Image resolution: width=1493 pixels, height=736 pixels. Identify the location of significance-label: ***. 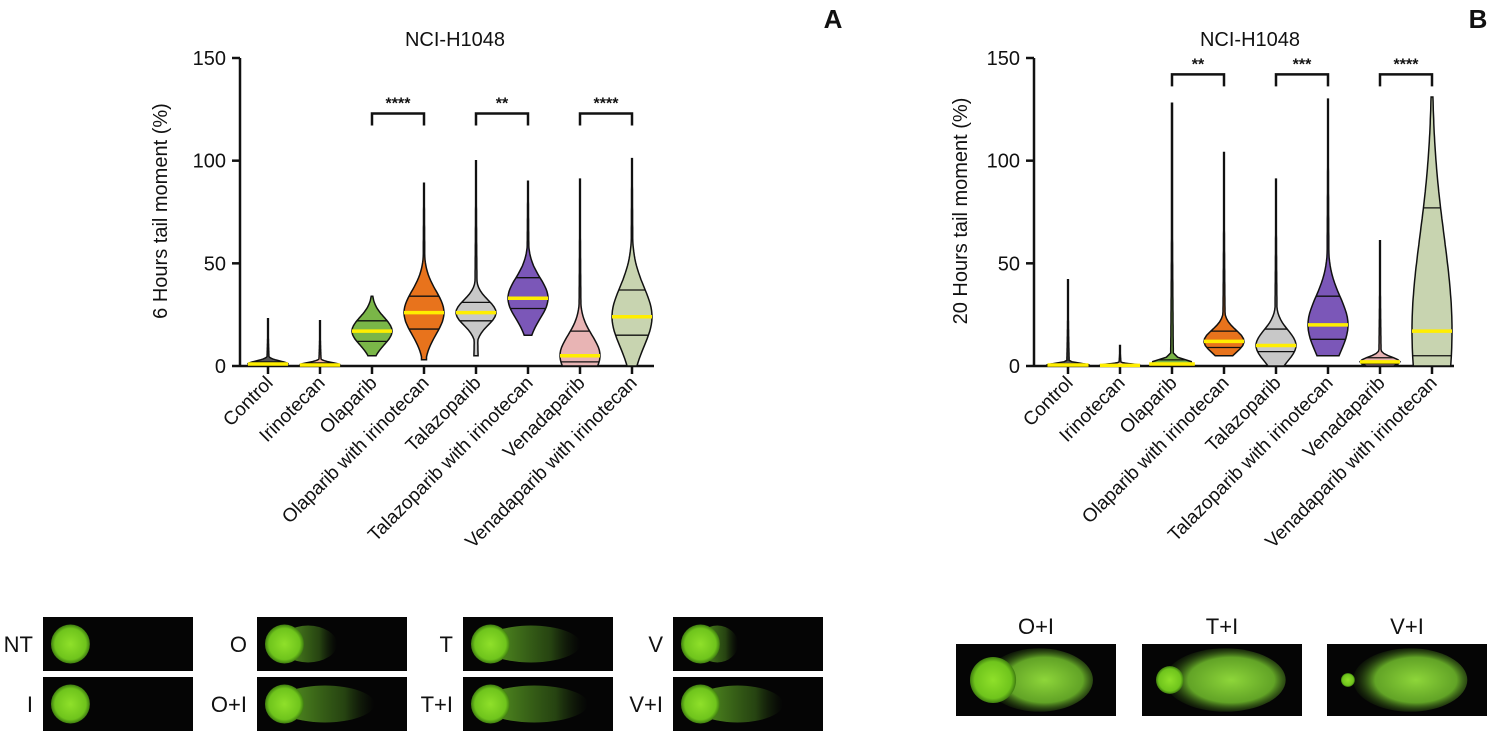
(1302, 64).